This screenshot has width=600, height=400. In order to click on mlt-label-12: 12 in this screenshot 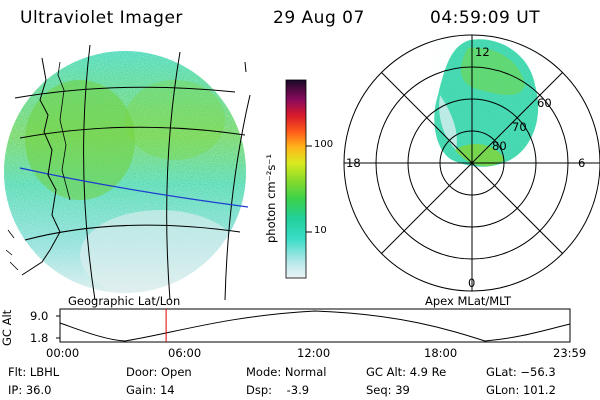, I will do `click(482, 52)`.